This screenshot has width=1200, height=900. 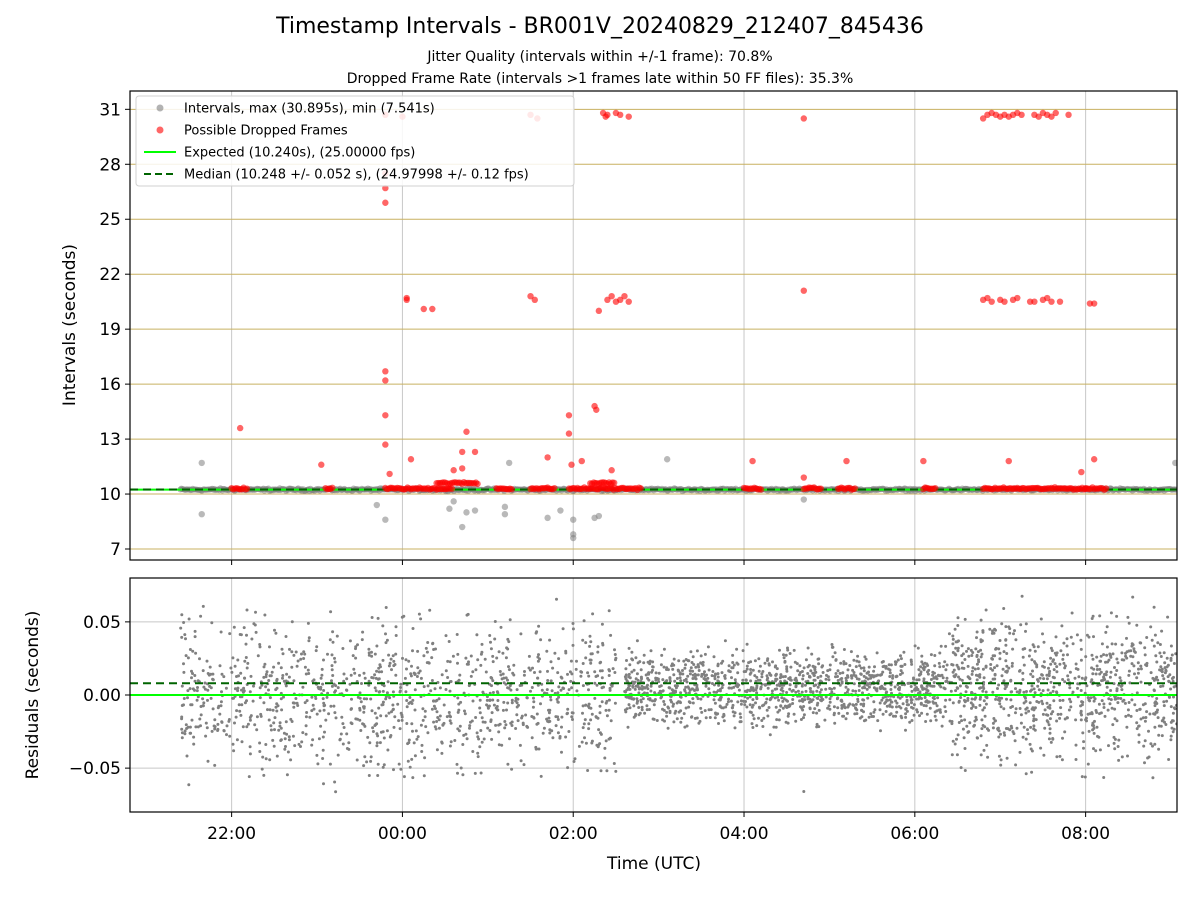 I want to click on residuals-xtick-label: 06:00, so click(x=914, y=834).